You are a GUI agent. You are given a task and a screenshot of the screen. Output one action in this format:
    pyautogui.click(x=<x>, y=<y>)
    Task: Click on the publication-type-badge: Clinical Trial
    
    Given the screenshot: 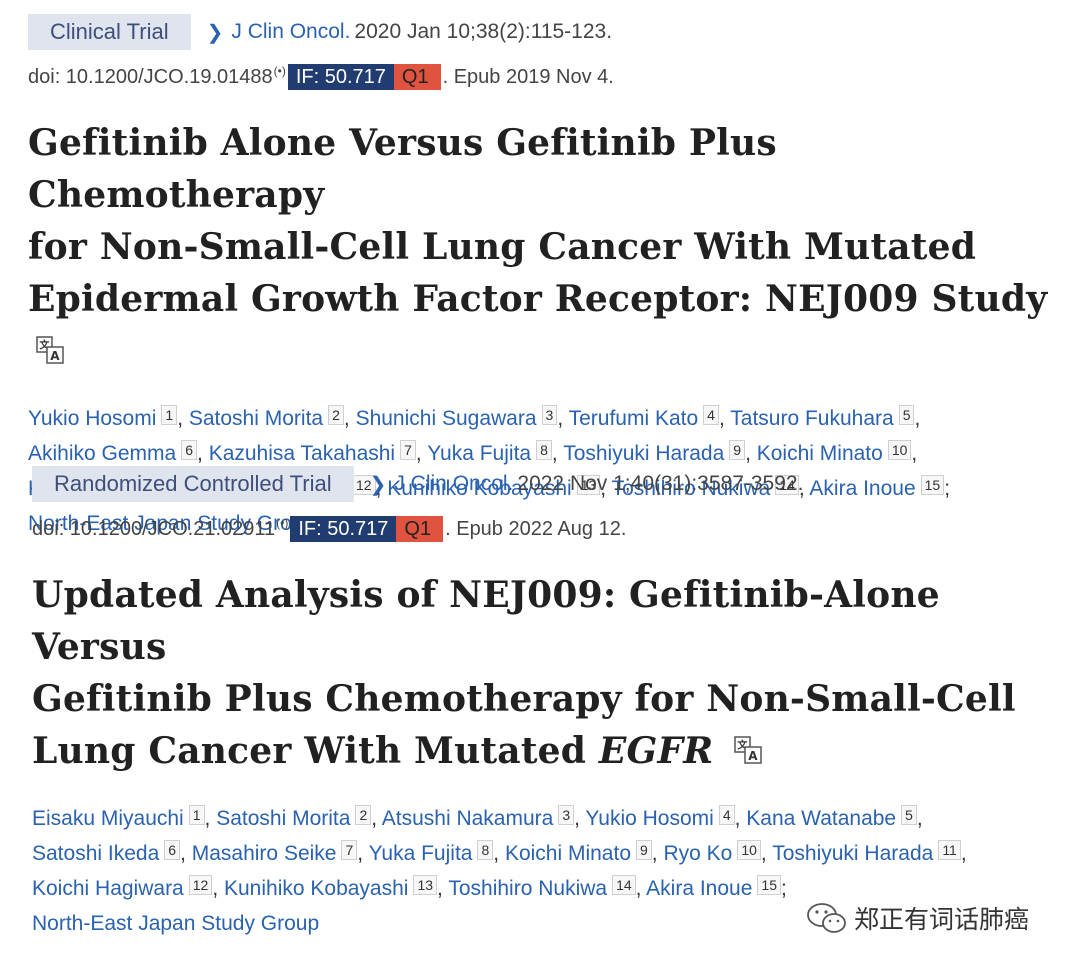 What is the action you would take?
    pyautogui.click(x=109, y=32)
    